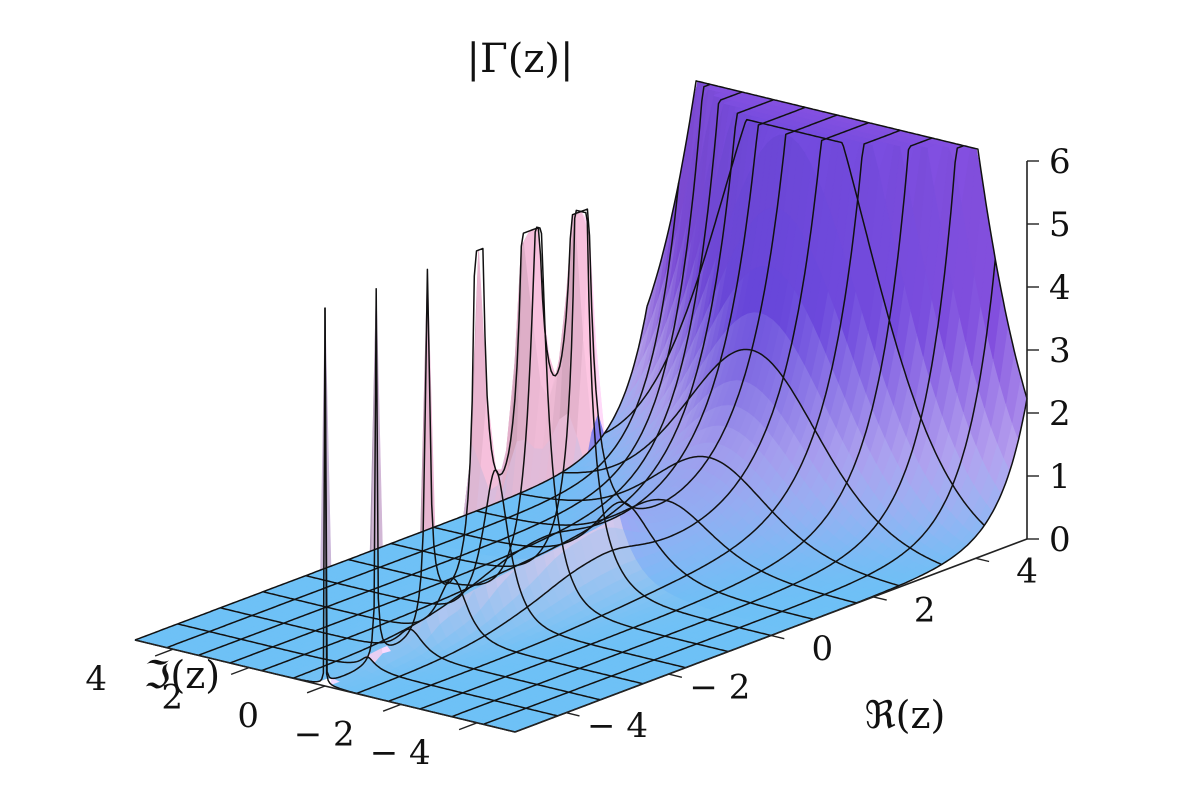 The width and height of the screenshot is (1200, 800). I want to click on z-tick-label: 2, so click(1060, 414).